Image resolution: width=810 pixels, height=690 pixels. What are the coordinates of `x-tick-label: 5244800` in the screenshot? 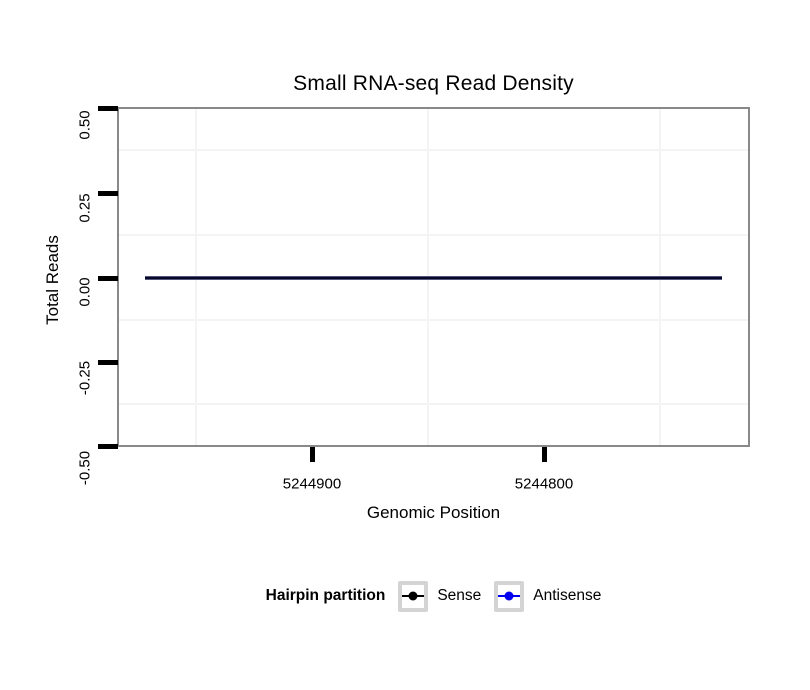 It's located at (544, 484).